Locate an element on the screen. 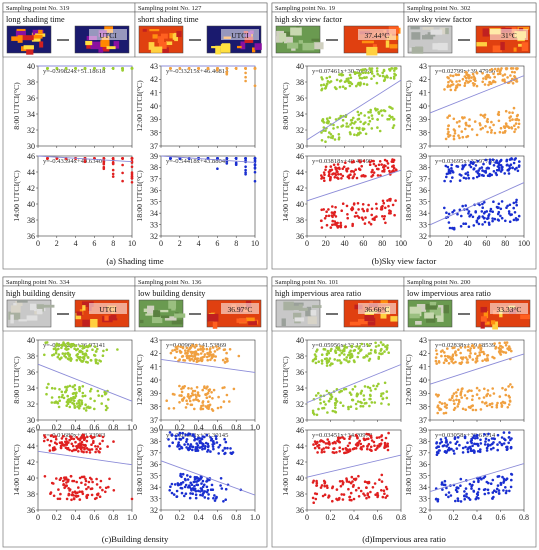  x-tick-label: 0.6 is located at coordinates (94, 517).